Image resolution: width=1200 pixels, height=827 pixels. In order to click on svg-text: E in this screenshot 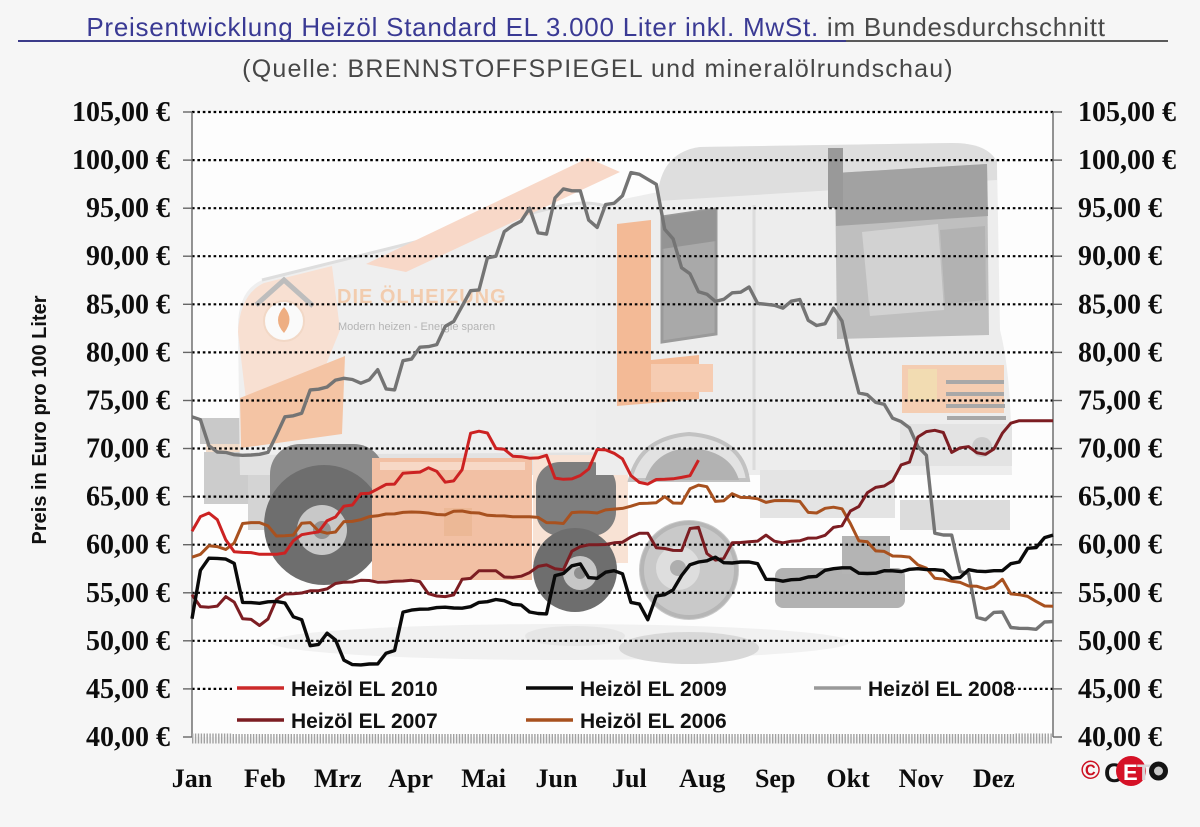, I will do `click(1130, 772)`.